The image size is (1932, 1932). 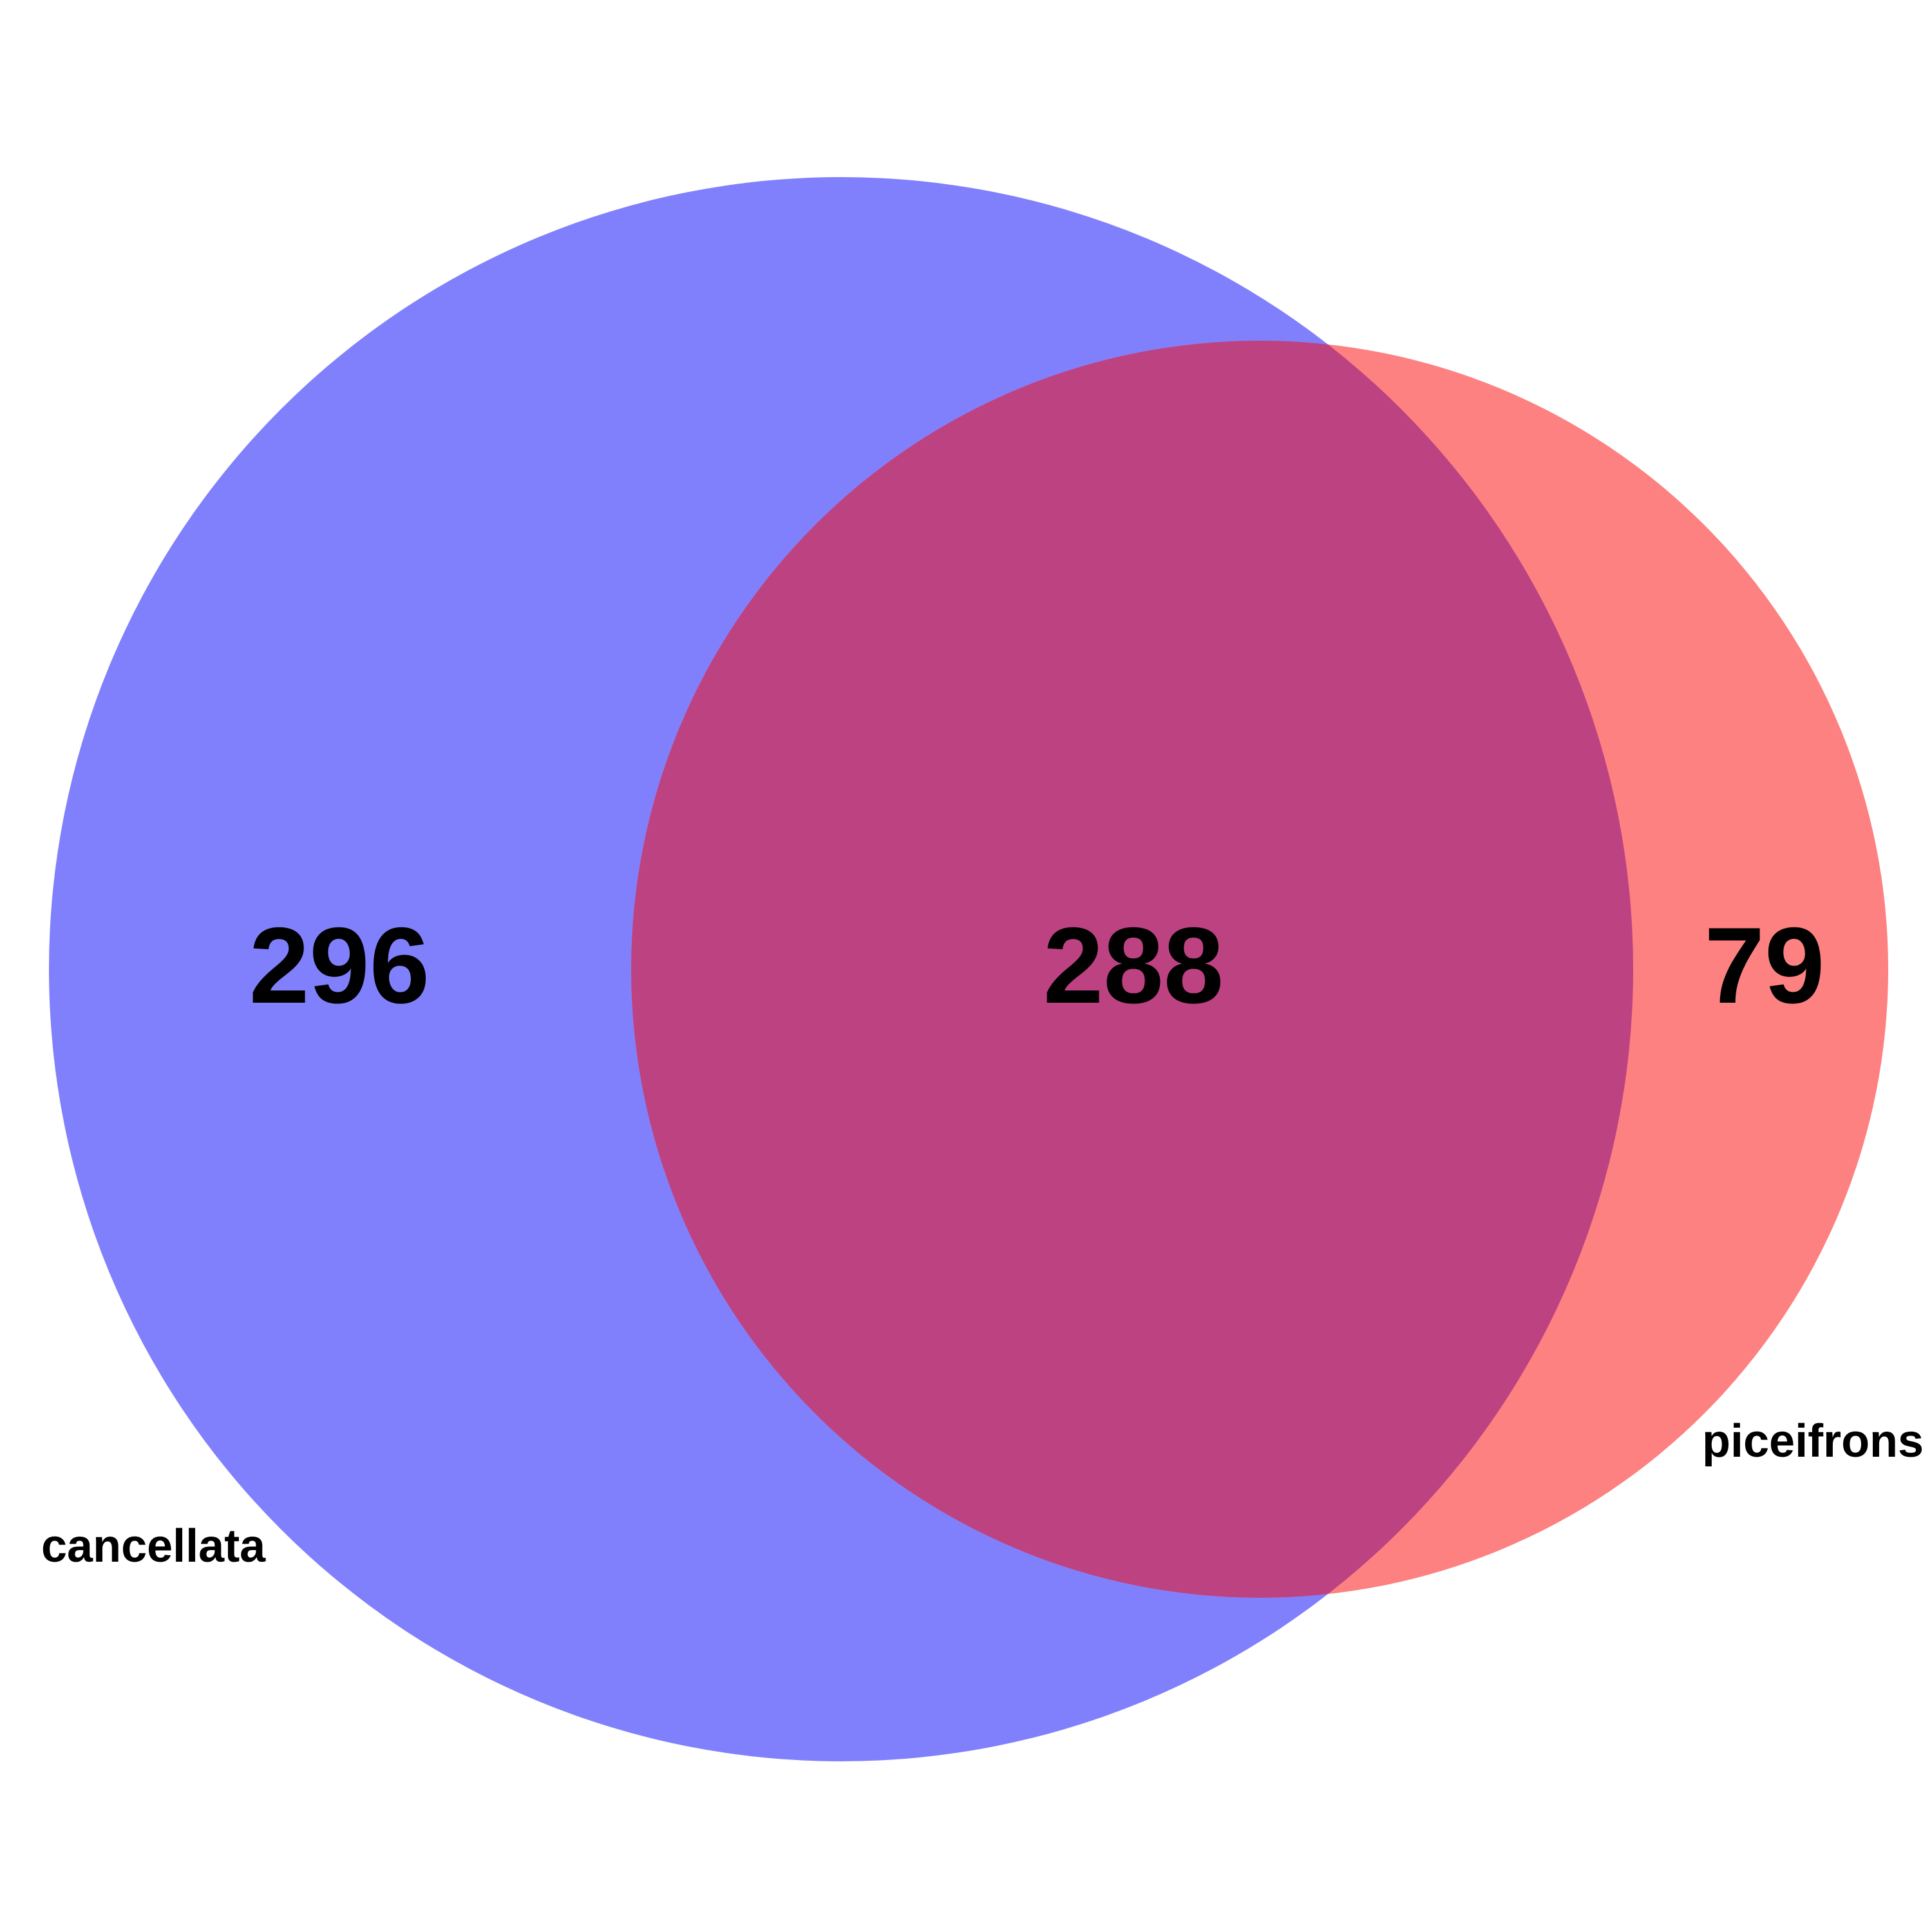 I want to click on cancellata-set-label: cancellata, so click(x=153, y=1546).